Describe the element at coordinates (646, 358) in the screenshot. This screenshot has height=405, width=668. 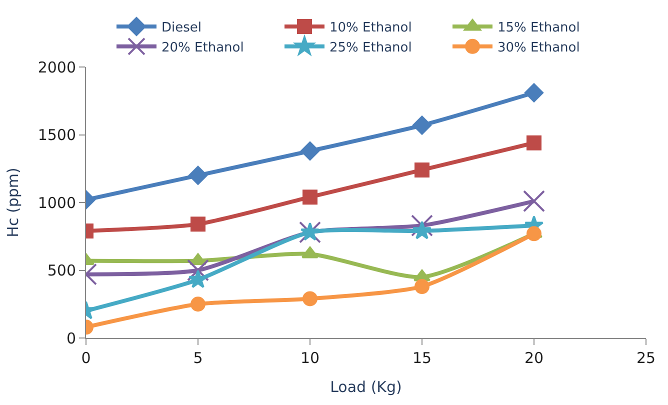
I see `x-tick-label: 25` at that location.